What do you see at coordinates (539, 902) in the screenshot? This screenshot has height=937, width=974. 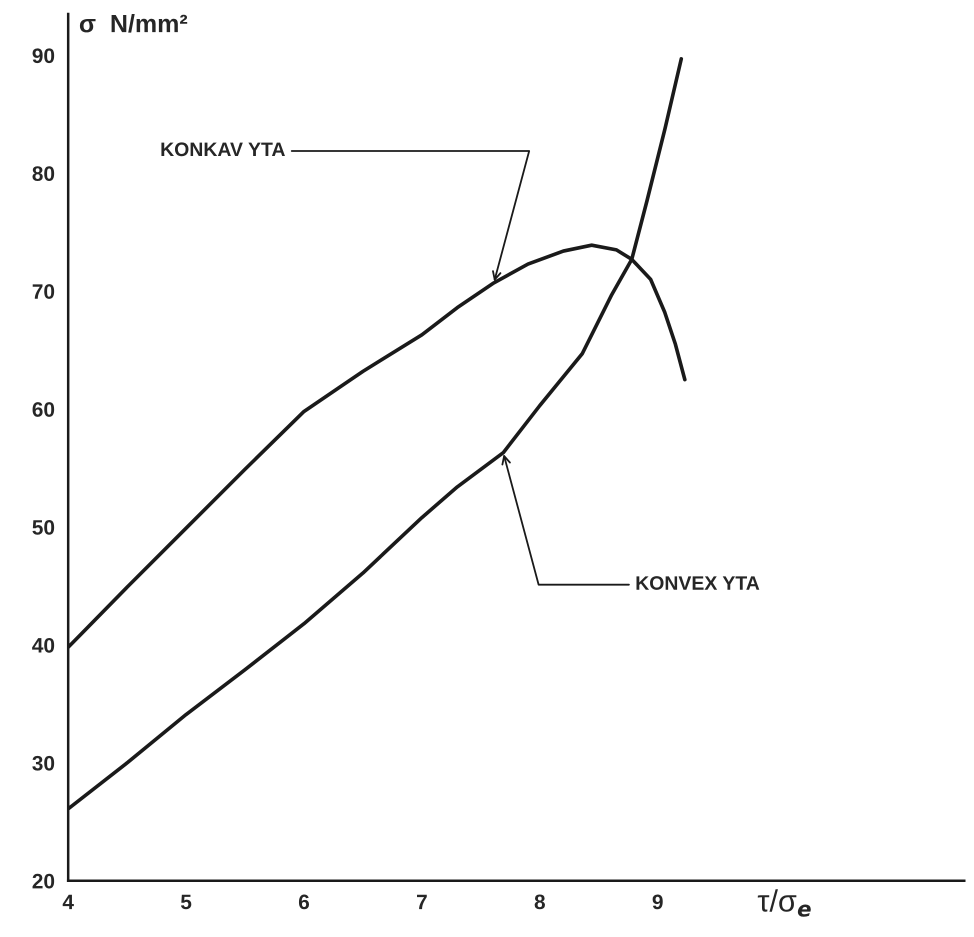 I see `x-tick-label: 8` at bounding box center [539, 902].